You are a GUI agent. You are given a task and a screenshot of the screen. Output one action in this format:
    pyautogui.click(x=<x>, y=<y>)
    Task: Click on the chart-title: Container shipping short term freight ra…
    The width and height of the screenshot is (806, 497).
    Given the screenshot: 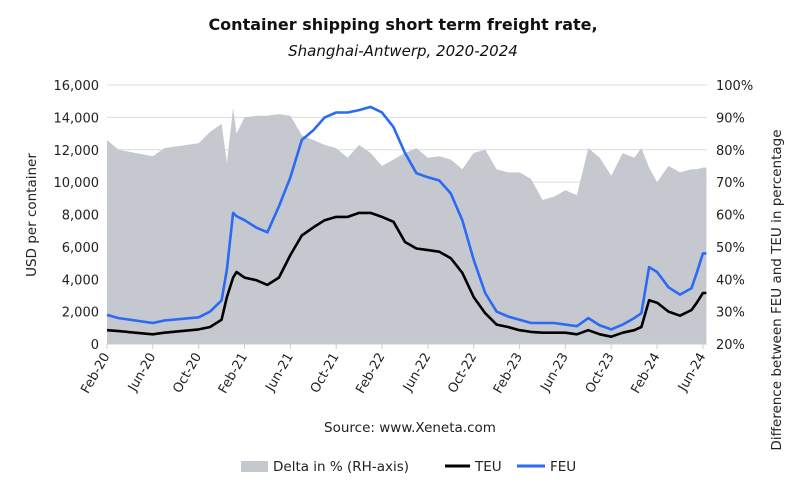 What is the action you would take?
    pyautogui.click(x=402, y=24)
    